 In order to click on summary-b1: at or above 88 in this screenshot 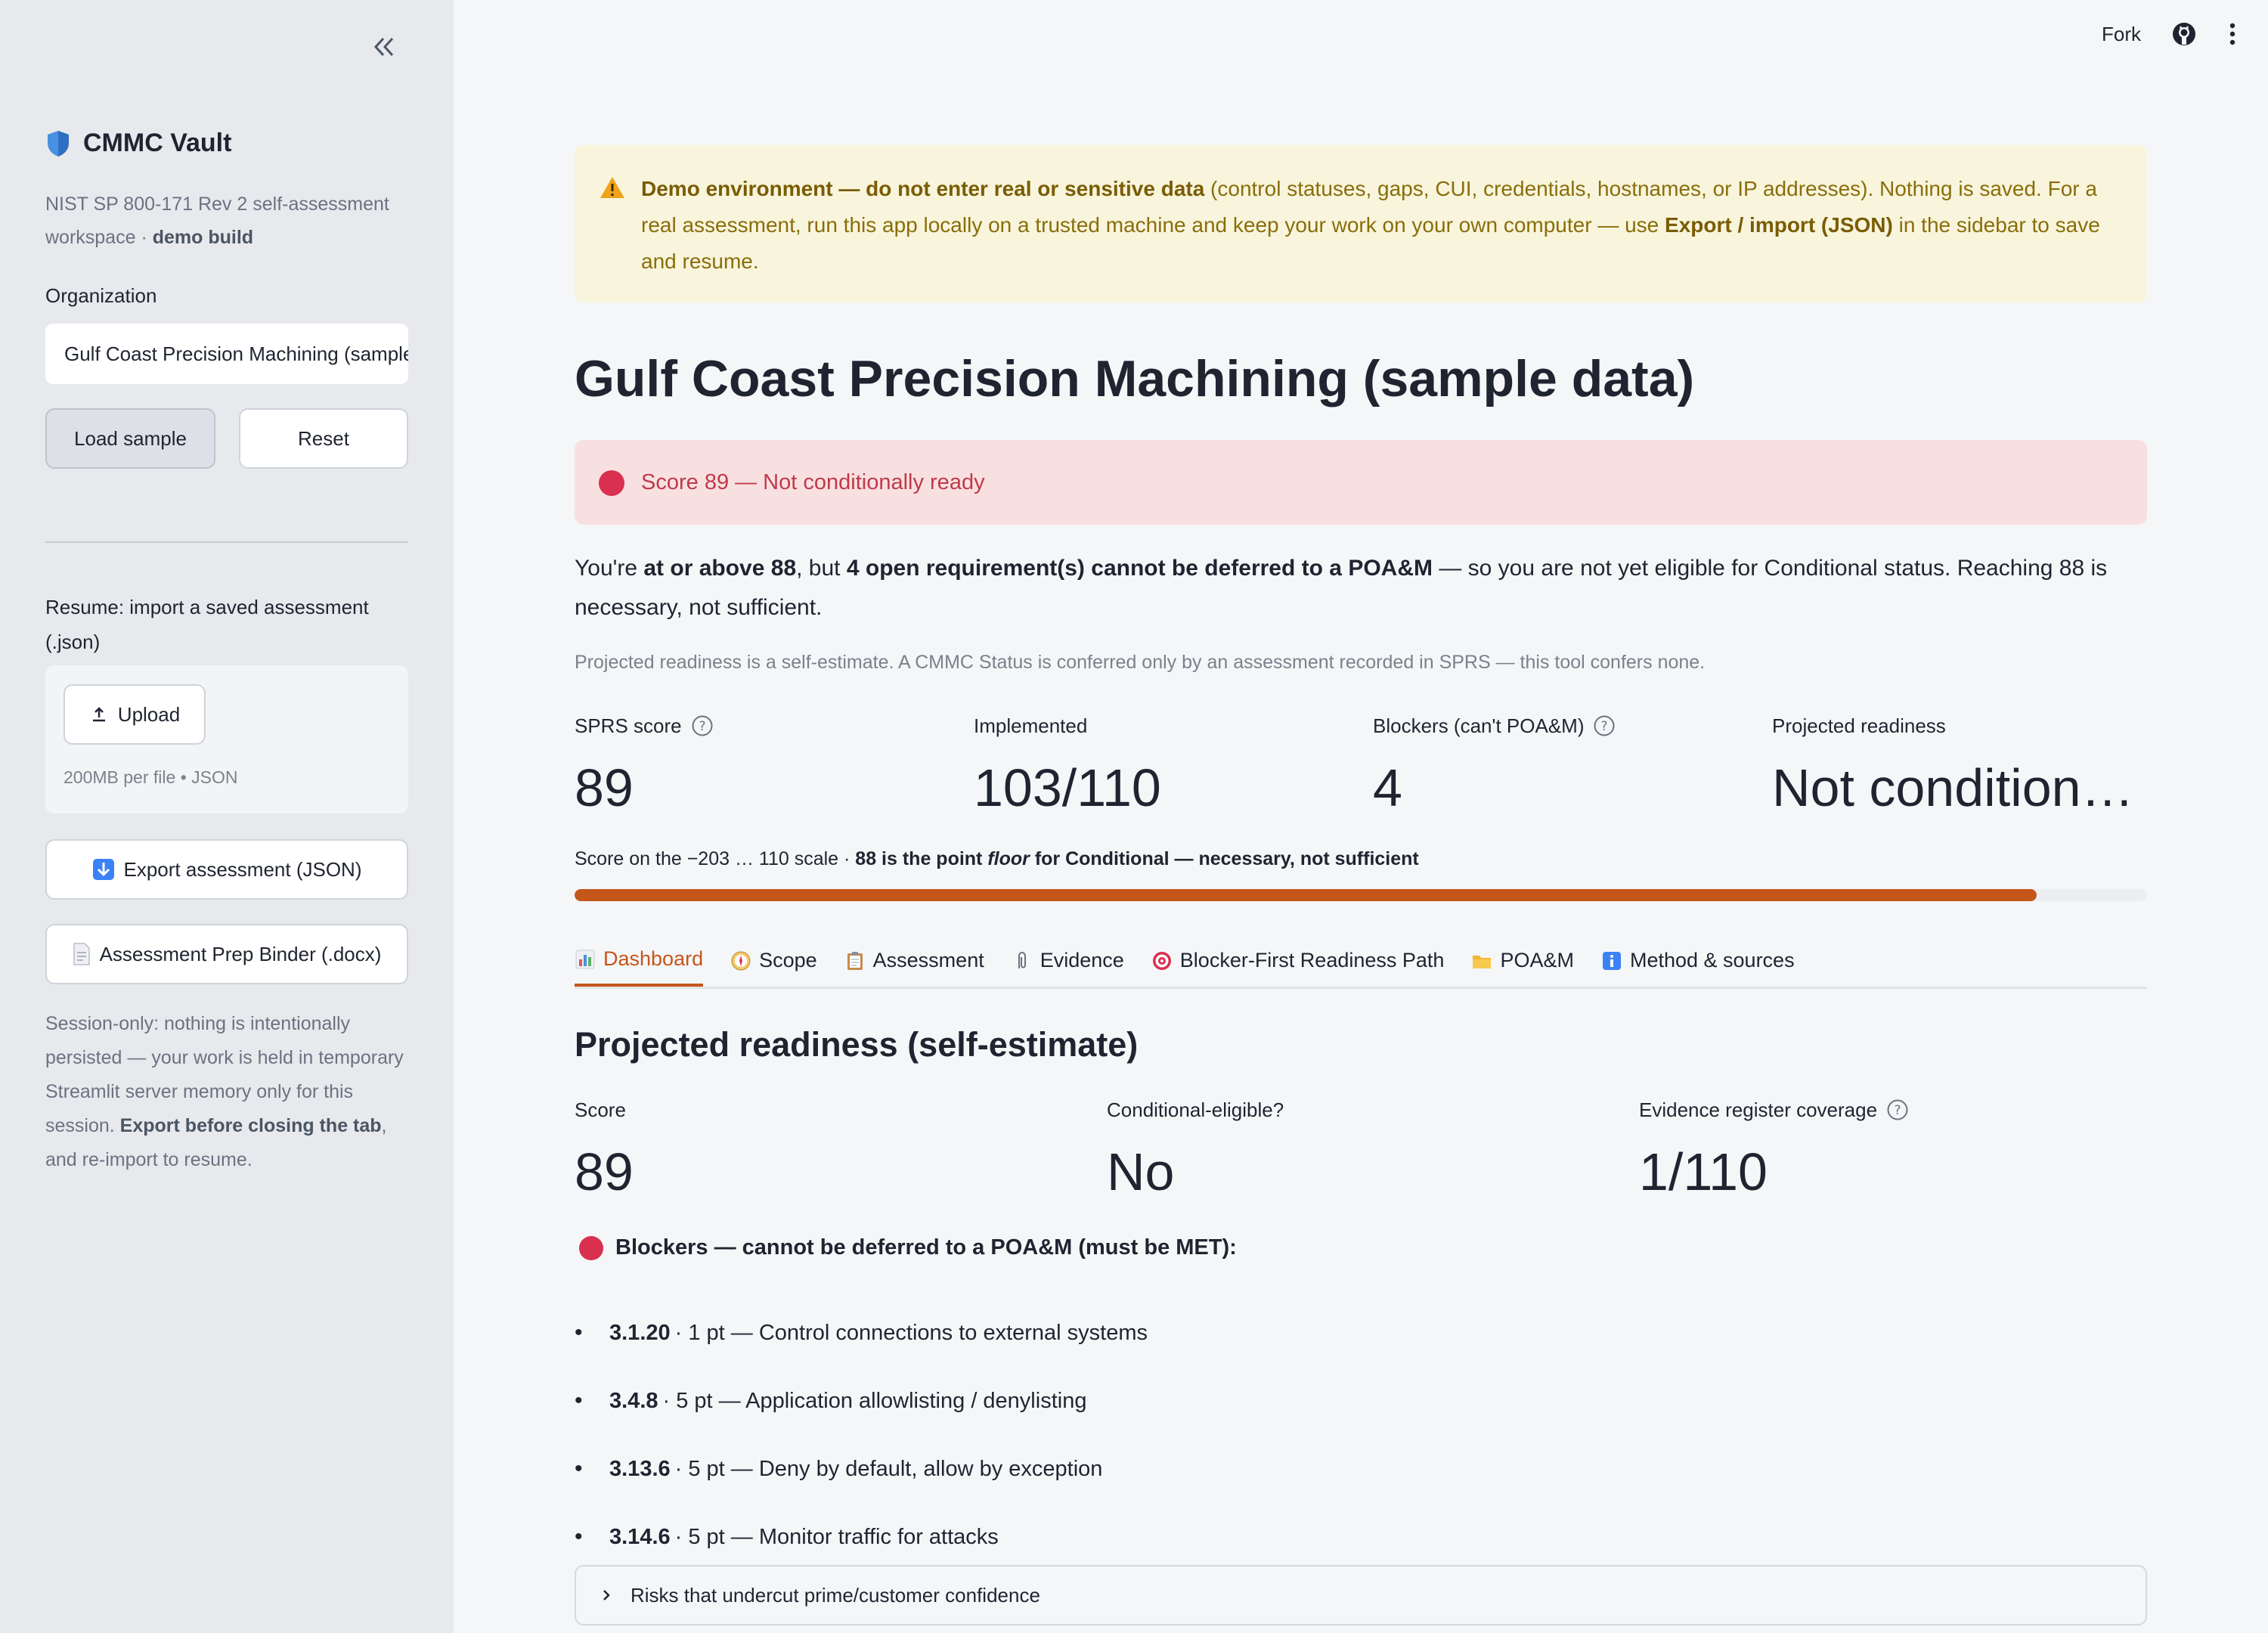, I will do `click(720, 568)`.